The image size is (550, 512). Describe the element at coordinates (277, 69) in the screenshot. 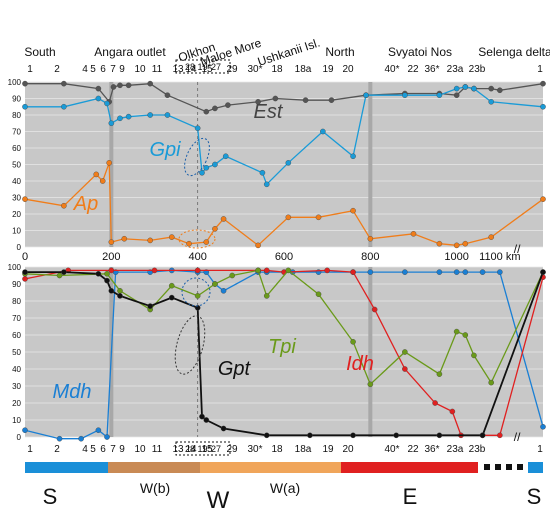

I see `station-label-top: 18` at that location.